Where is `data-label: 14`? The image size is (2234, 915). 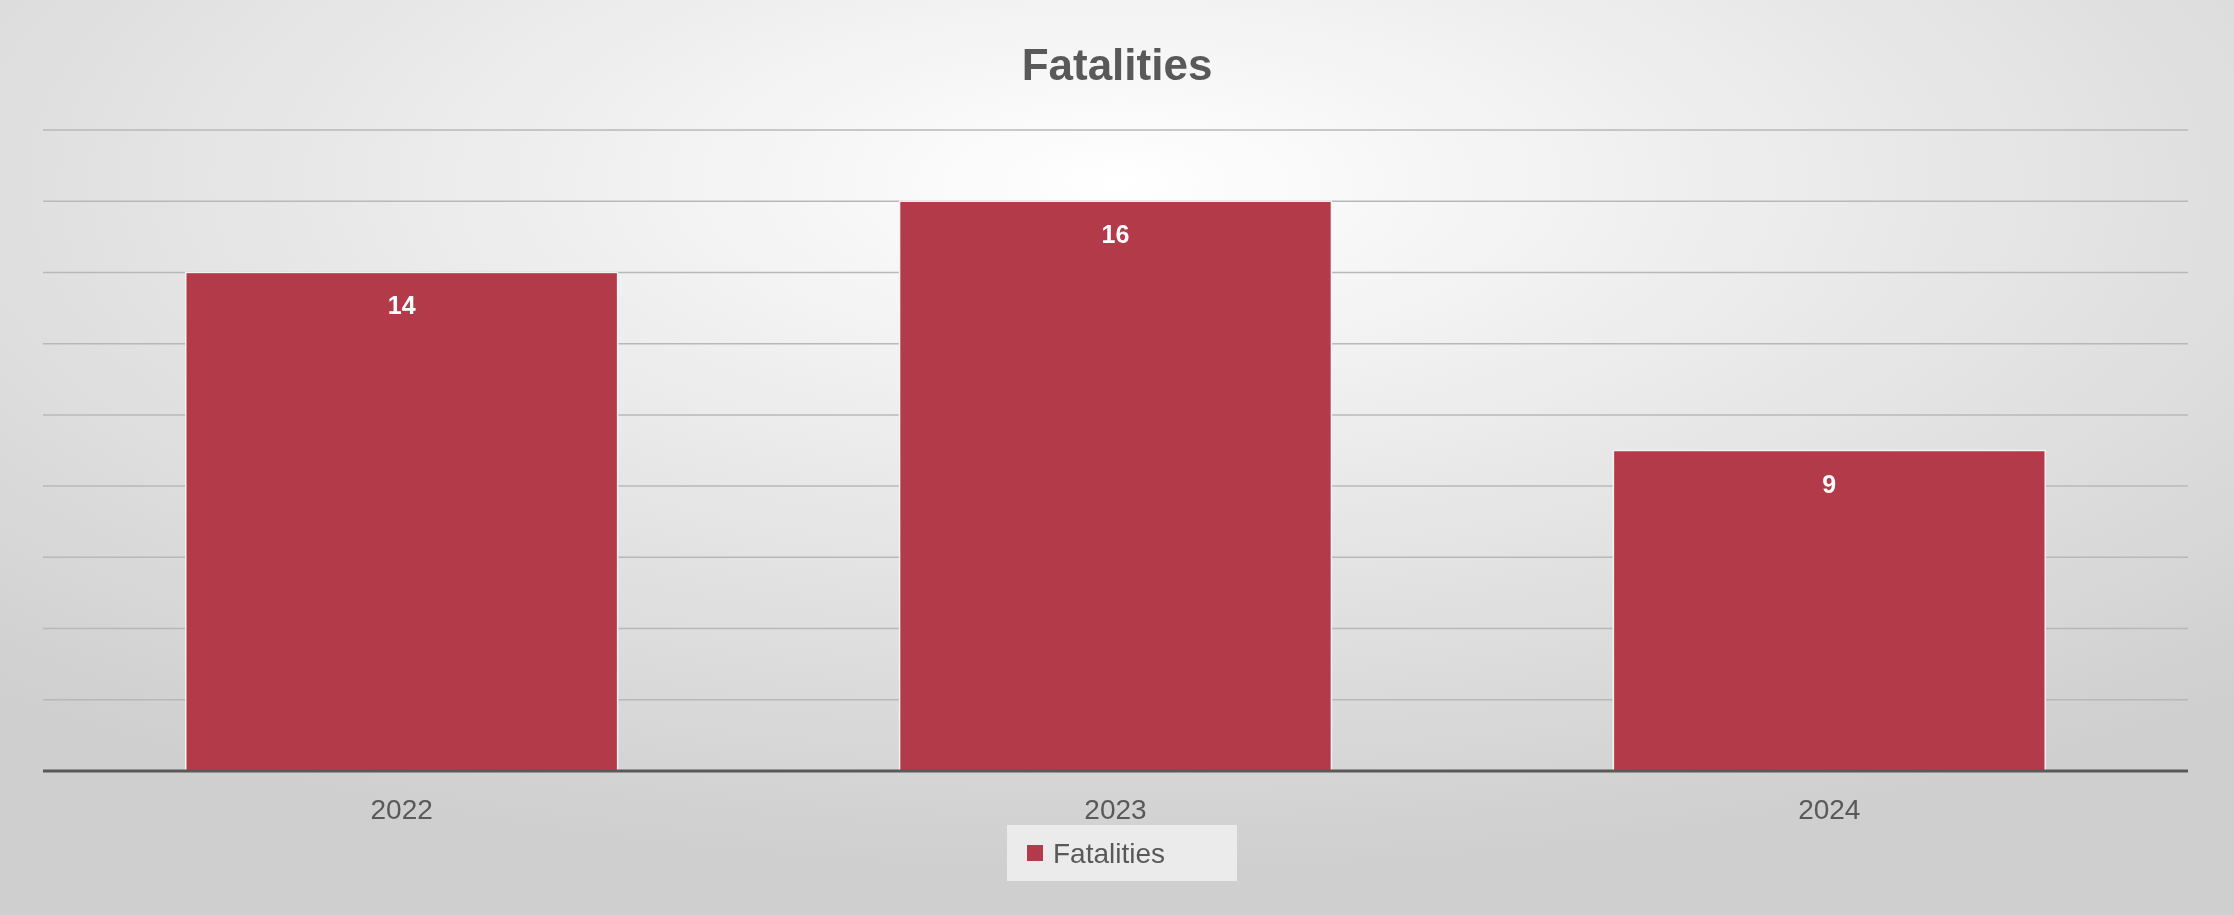 data-label: 14 is located at coordinates (401, 305).